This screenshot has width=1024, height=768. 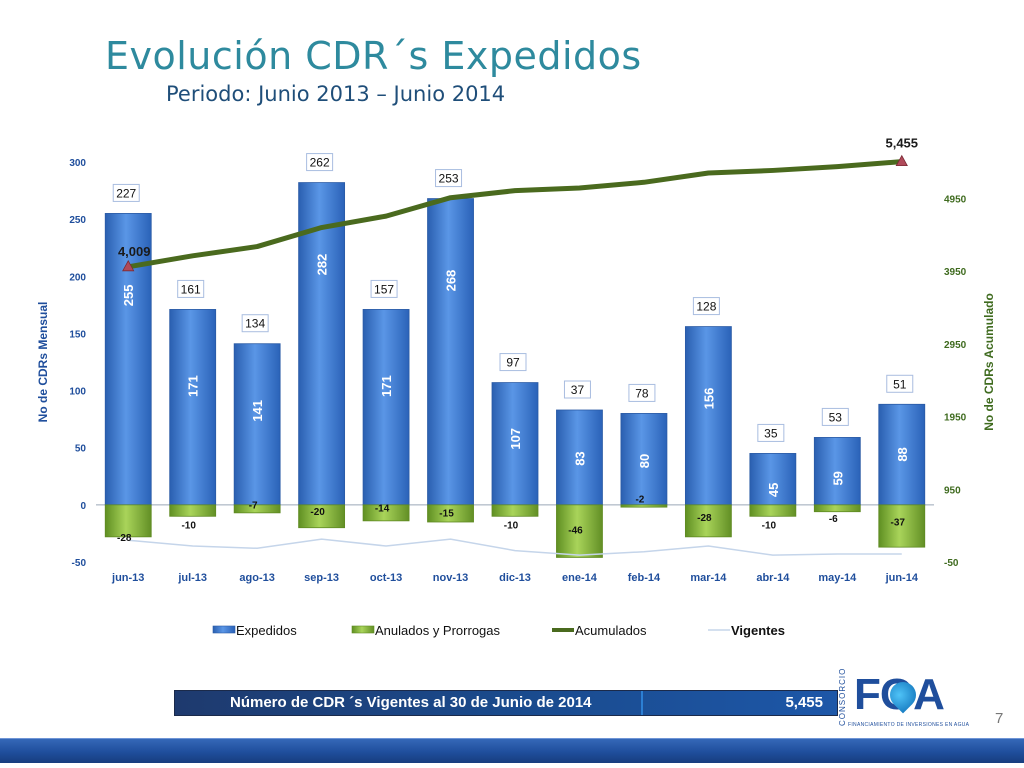 I want to click on net-value-label: 262, so click(x=320, y=163).